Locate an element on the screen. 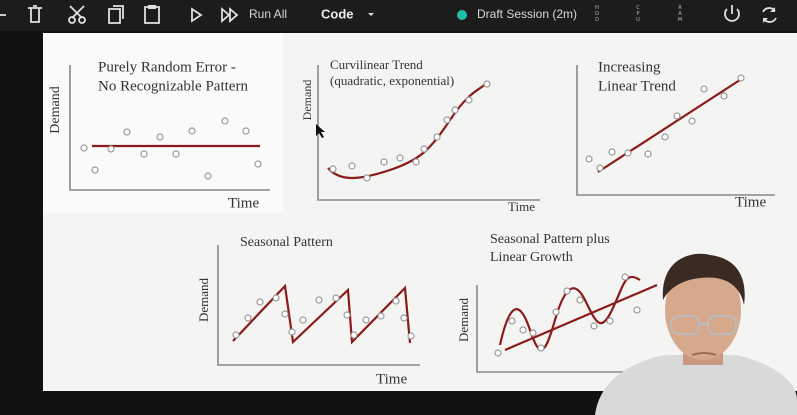  cut-button is located at coordinates (77, 14).